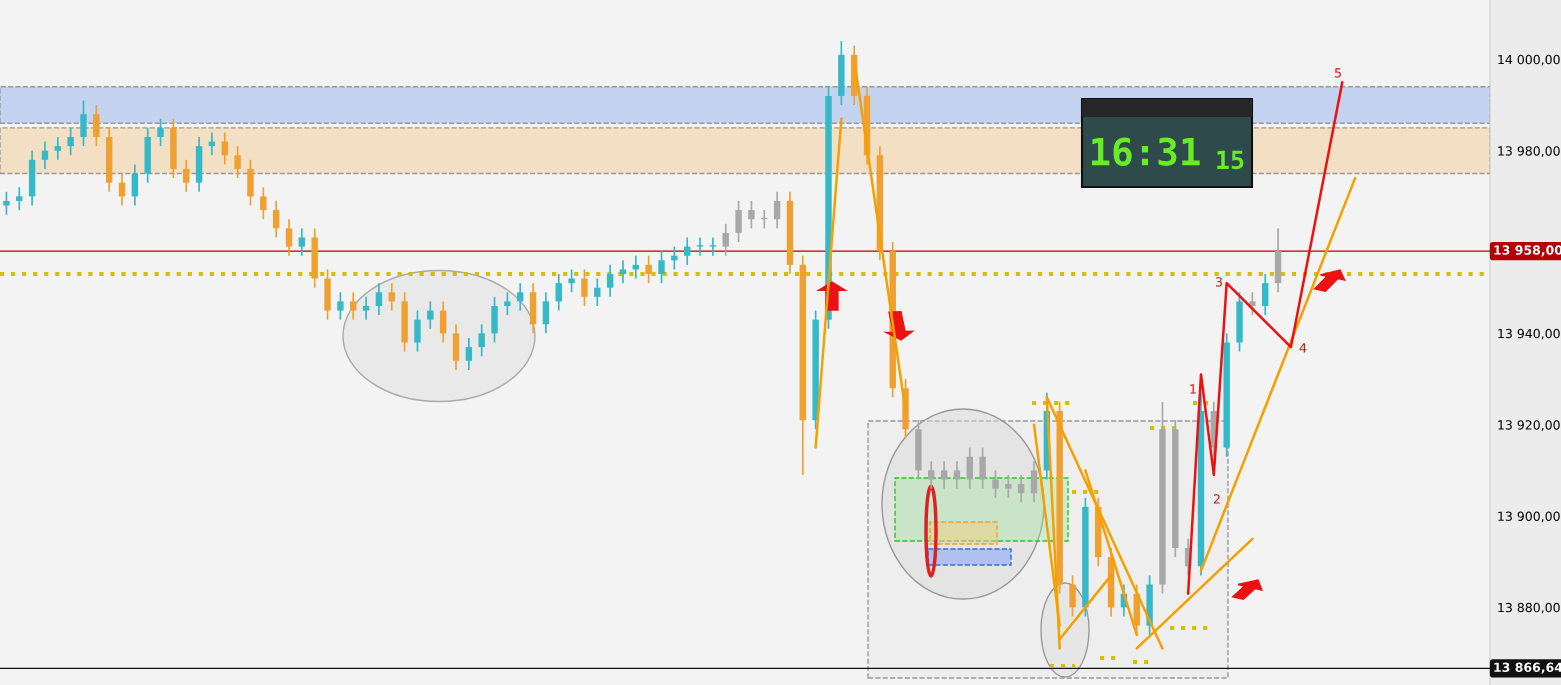 Image resolution: width=1561 pixels, height=685 pixels. Describe the element at coordinates (1230, 160) in the screenshot. I see `annotation: 15` at that location.